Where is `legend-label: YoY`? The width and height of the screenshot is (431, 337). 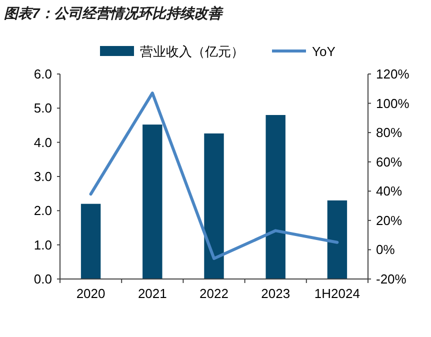 legend-label: YoY is located at coordinates (324, 51).